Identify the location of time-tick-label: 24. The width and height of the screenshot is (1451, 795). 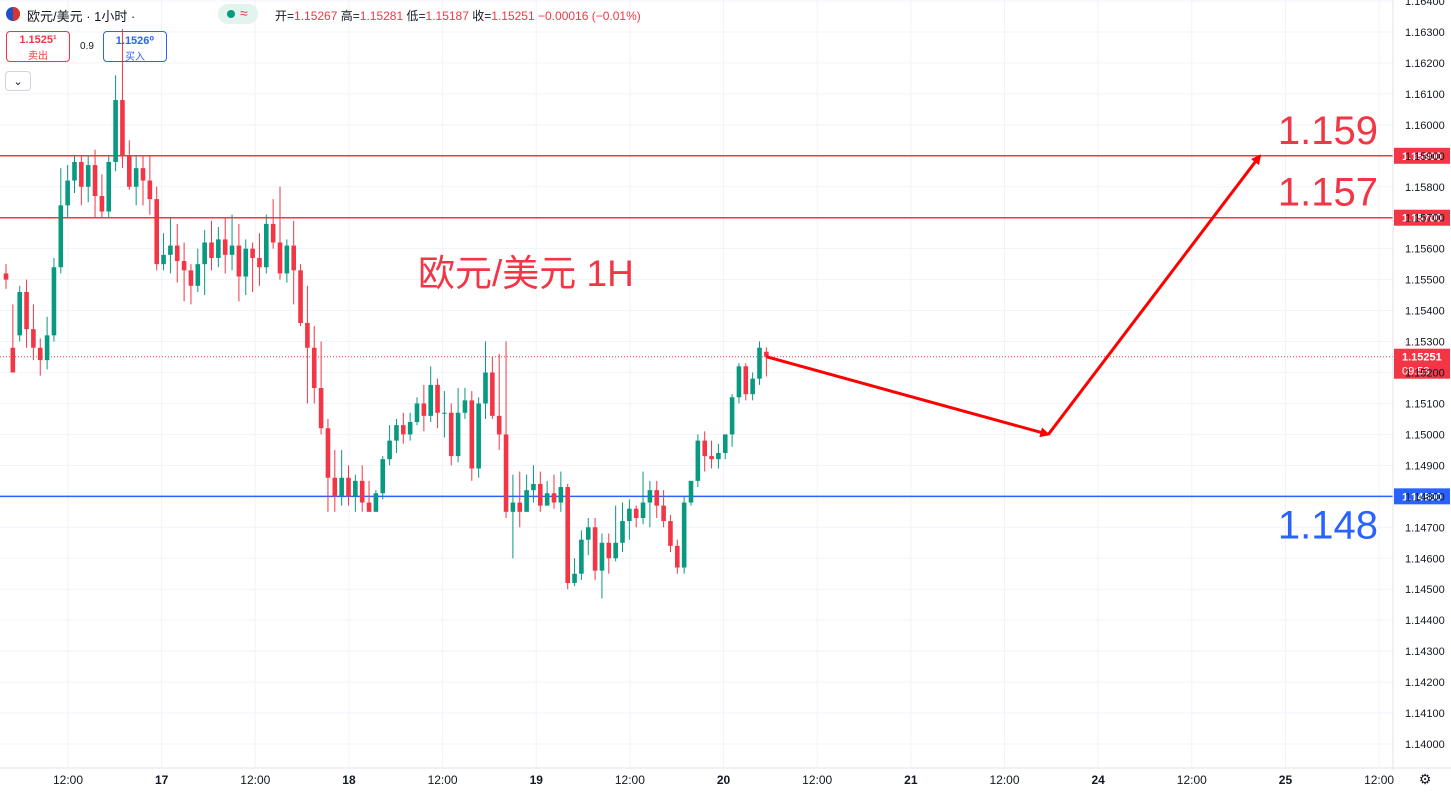
(1098, 780).